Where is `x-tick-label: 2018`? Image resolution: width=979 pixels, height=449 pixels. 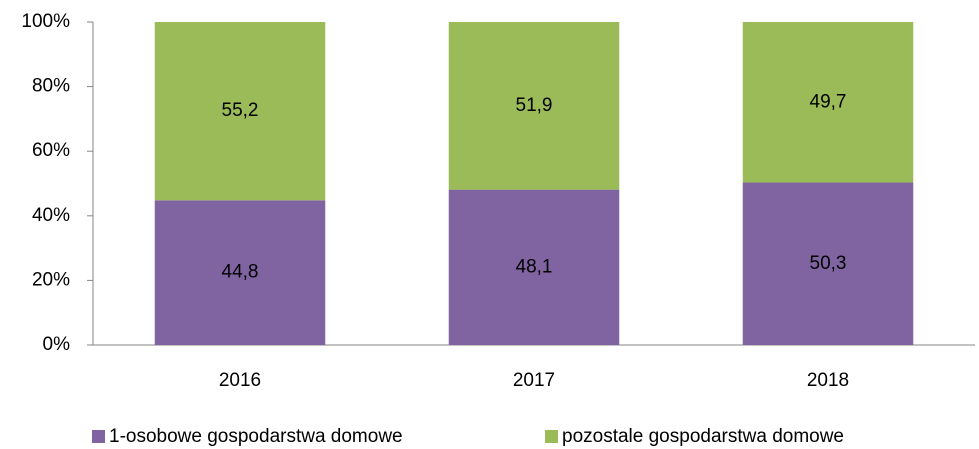
x-tick-label: 2018 is located at coordinates (828, 380).